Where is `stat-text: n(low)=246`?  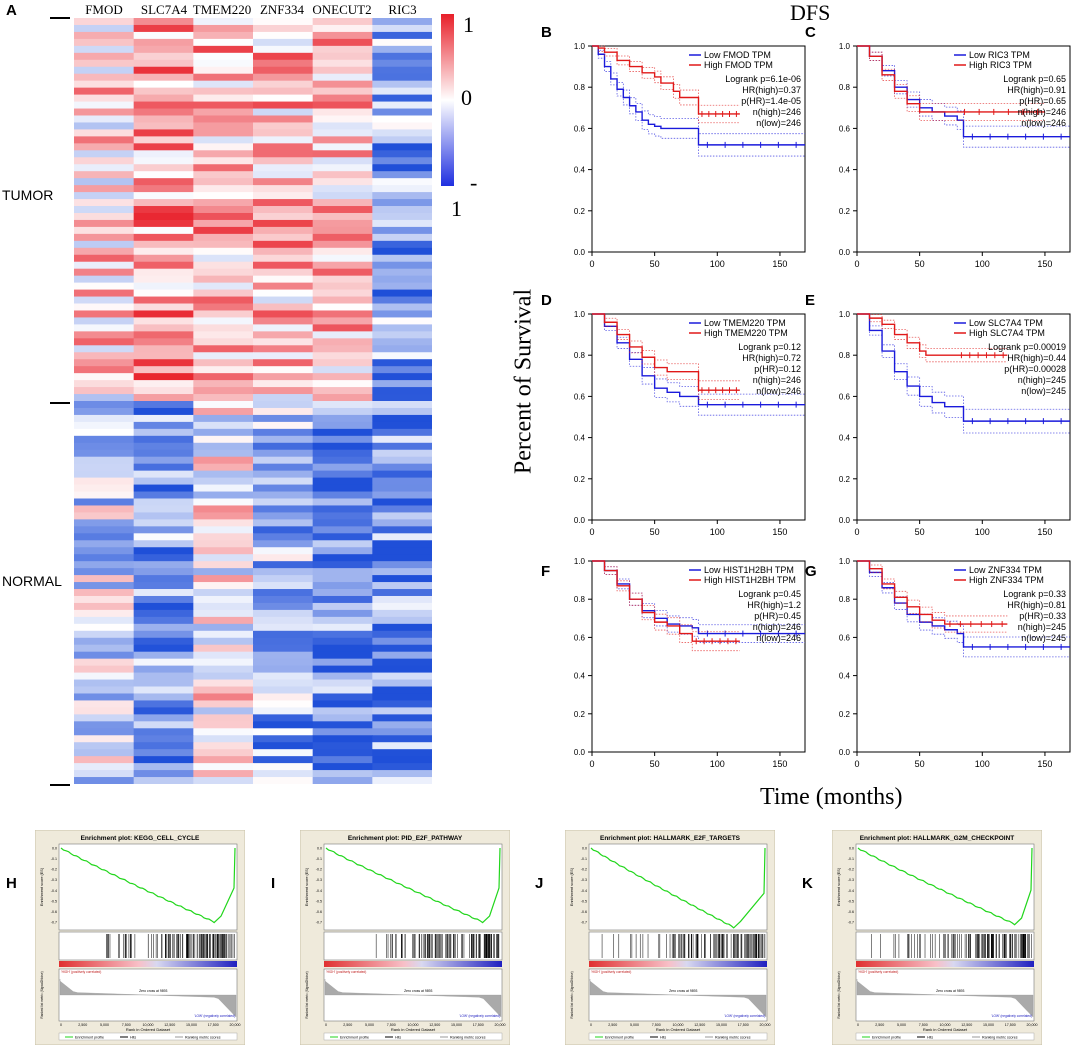 stat-text: n(low)=246 is located at coordinates (1043, 123).